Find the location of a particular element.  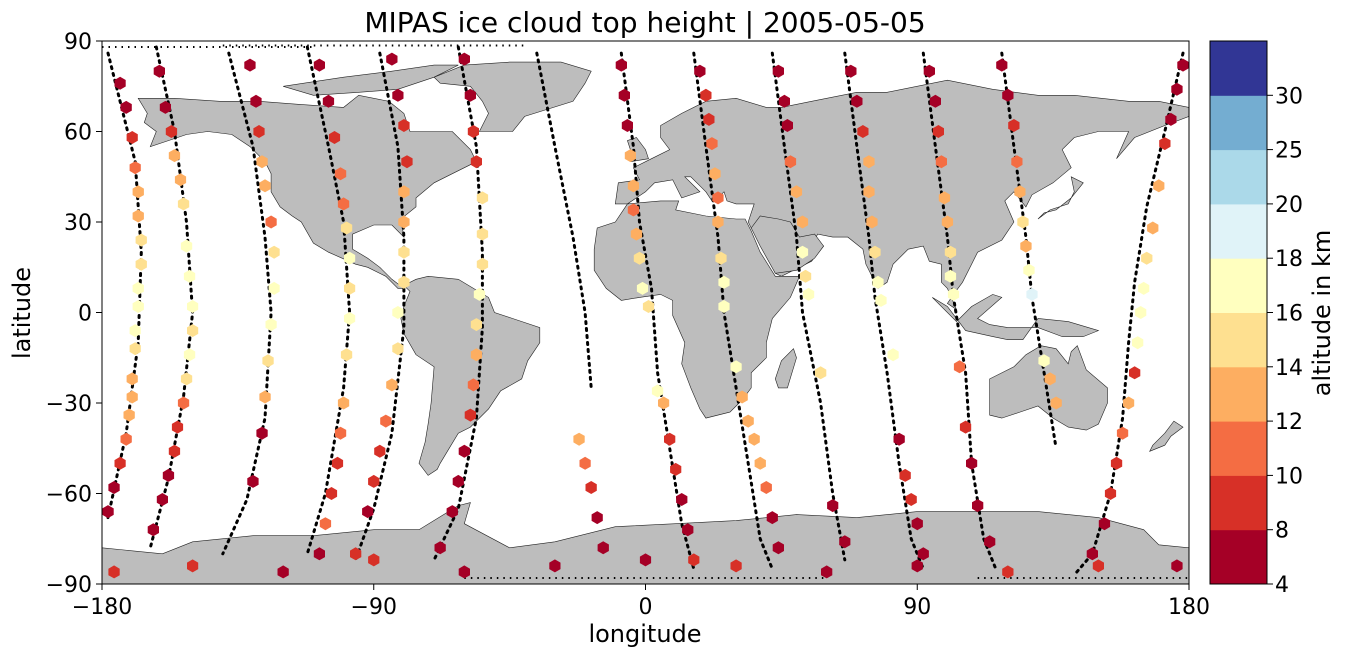

y-tick-label: 0 is located at coordinates (85, 314).